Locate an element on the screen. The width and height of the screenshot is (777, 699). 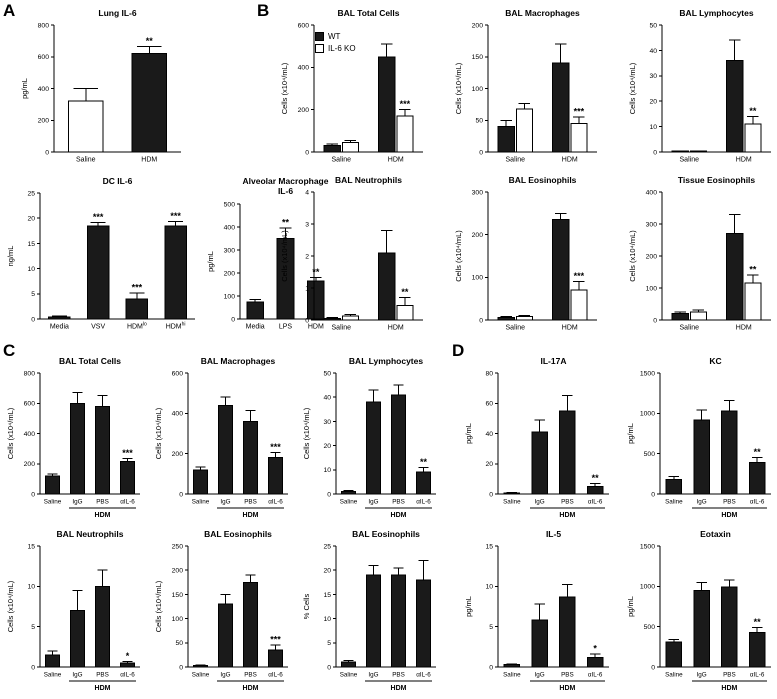
svg-text: IL-6 is located at coordinates (285, 191).